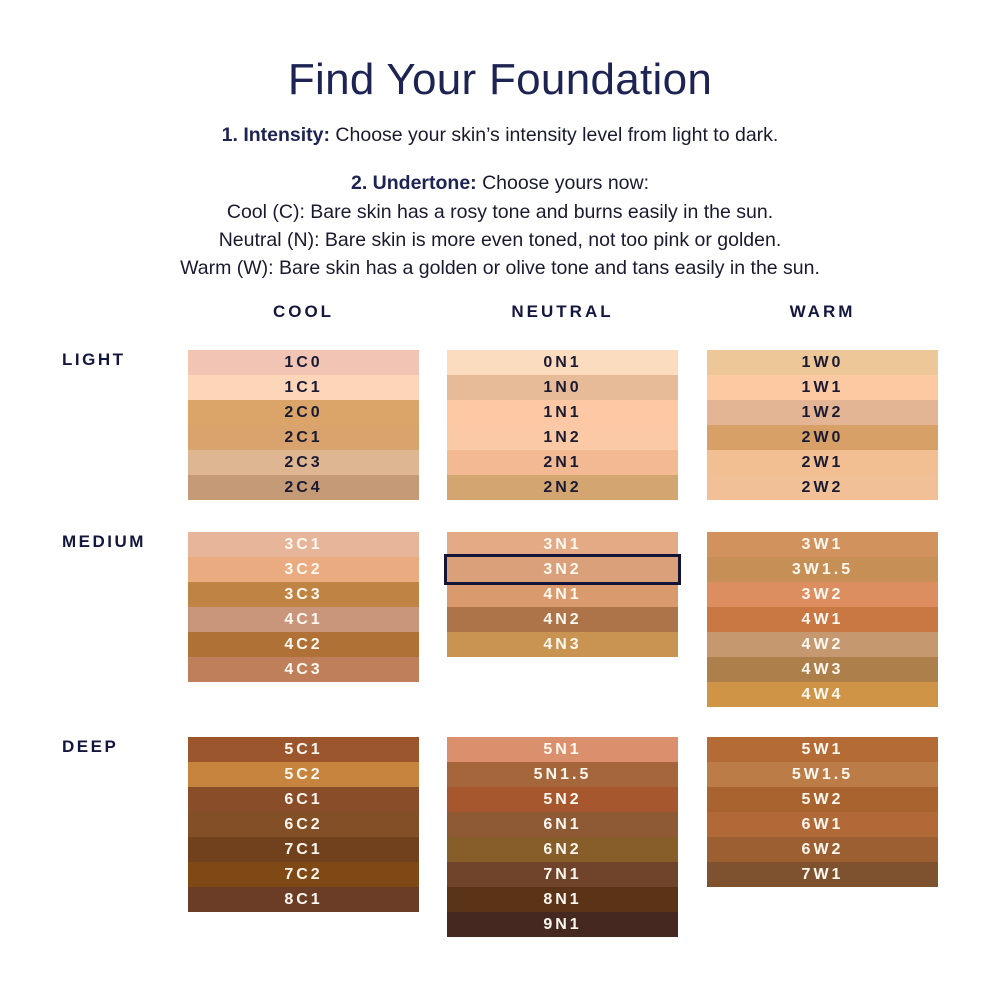 The image size is (1000, 1000). Describe the element at coordinates (562, 412) in the screenshot. I see `shade-swatch-1N1: 1N1` at that location.